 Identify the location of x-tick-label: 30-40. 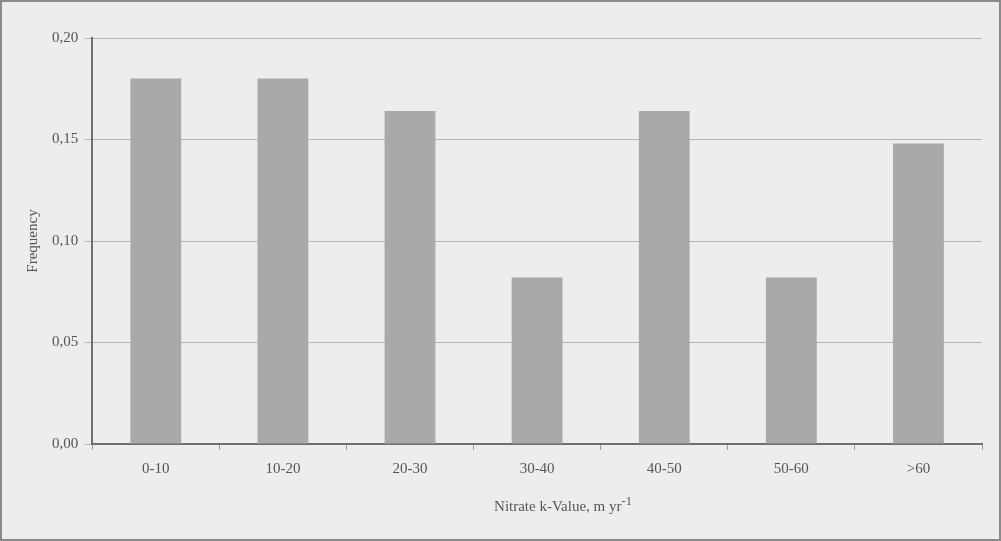
(537, 467).